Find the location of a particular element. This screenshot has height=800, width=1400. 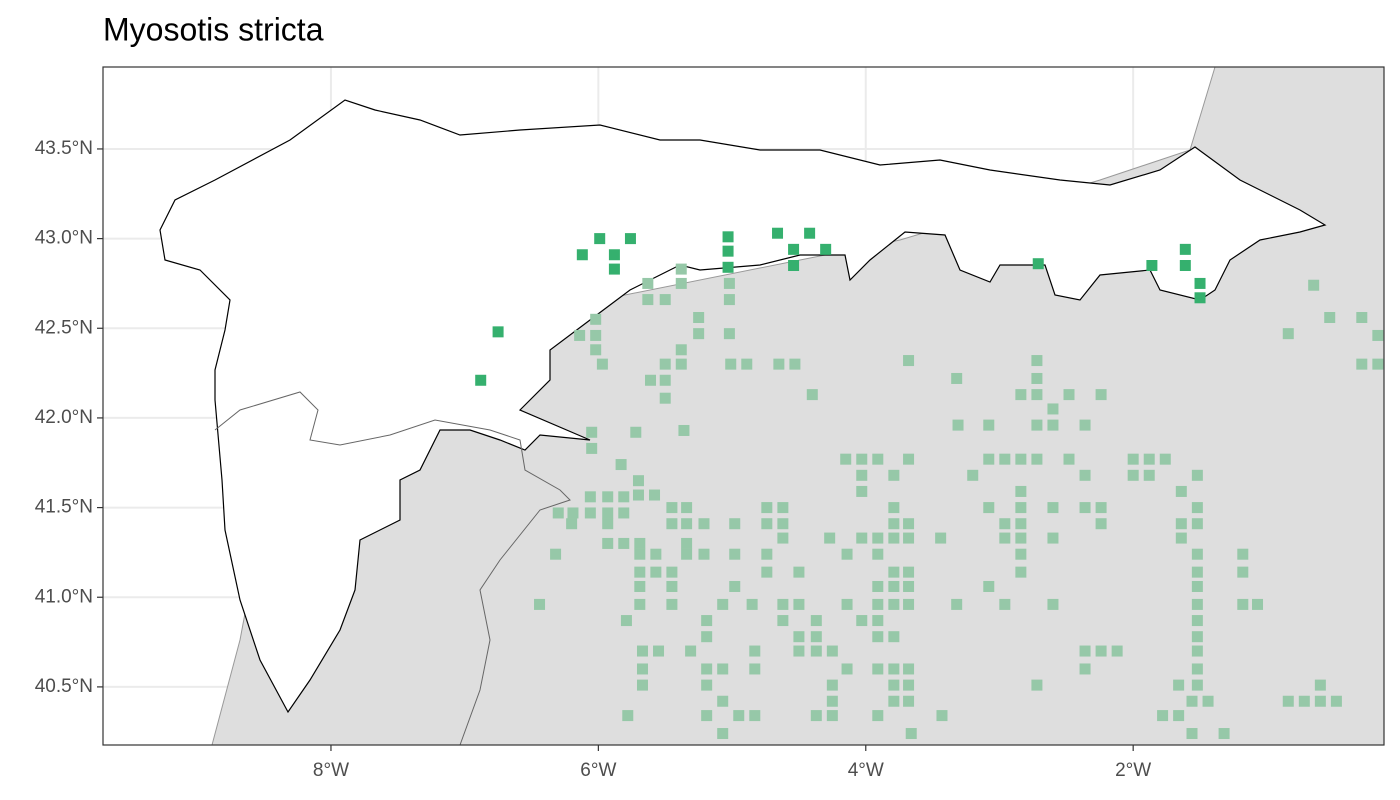

y-tick-label: 43.5°N is located at coordinates (64, 148).